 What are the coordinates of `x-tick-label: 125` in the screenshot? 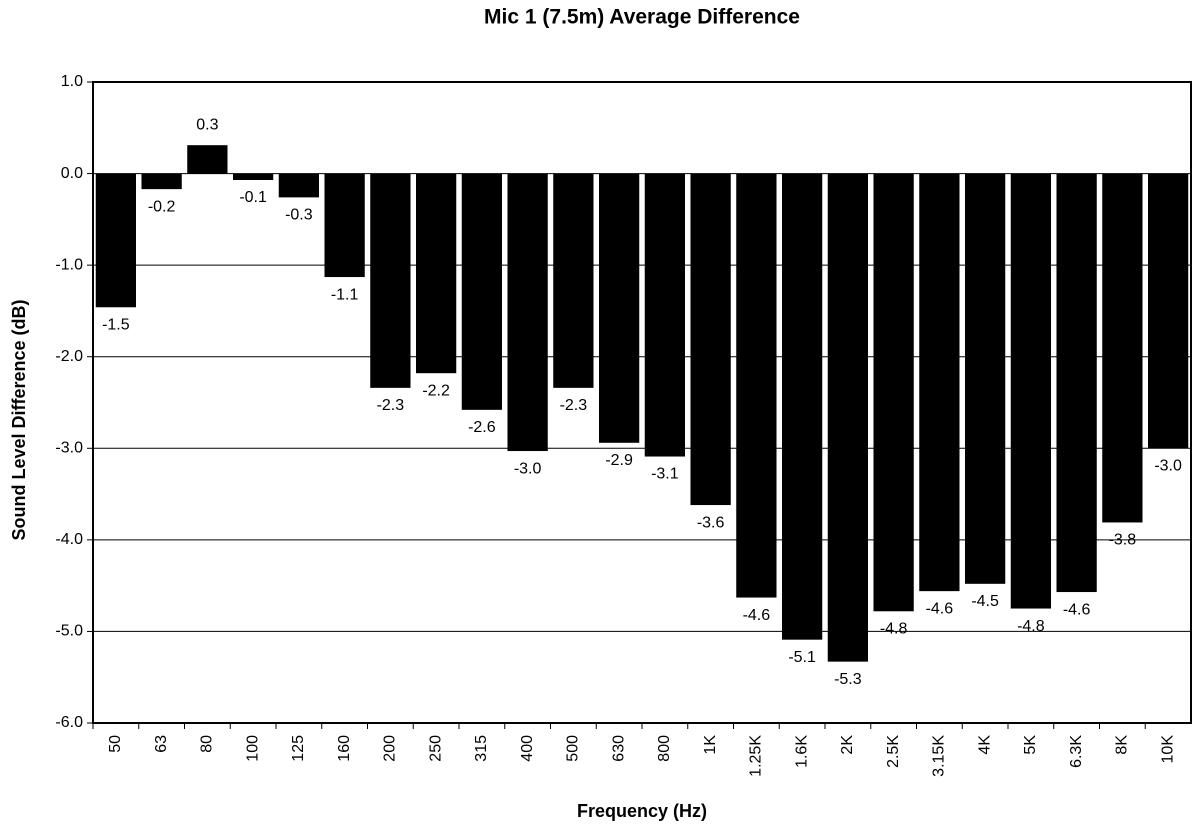 It's located at (298, 748).